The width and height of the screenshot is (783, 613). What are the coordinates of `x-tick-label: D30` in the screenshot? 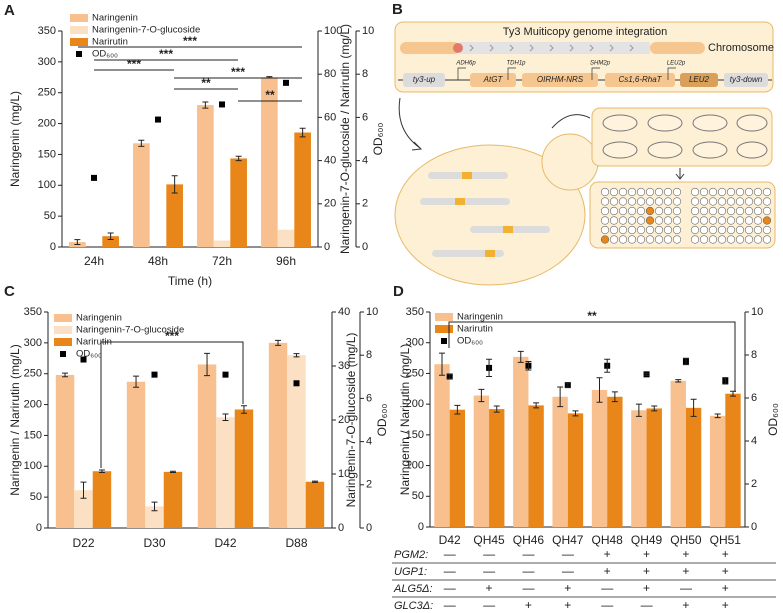 It's located at (154, 543).